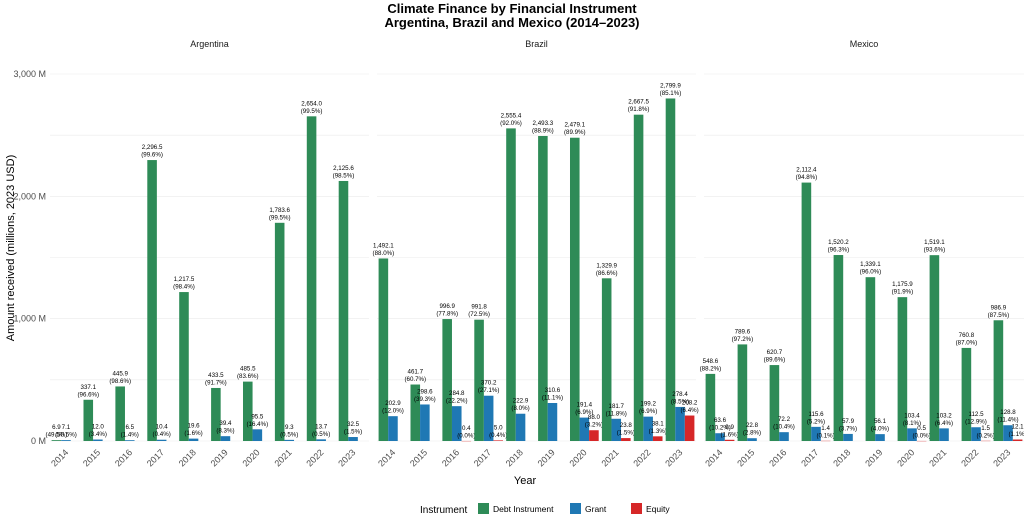 The width and height of the screenshot is (1024, 520). What do you see at coordinates (29, 196) in the screenshot?
I see `y-tick-label: 2,000 M` at bounding box center [29, 196].